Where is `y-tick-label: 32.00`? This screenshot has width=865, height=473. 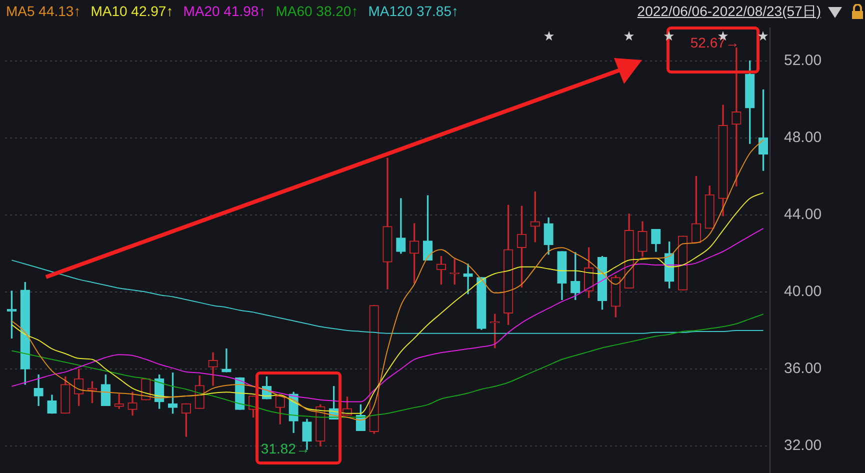 y-tick-label: 32.00 is located at coordinates (803, 445).